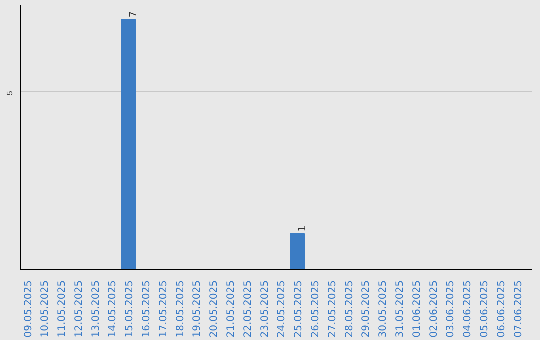  What do you see at coordinates (10, 93) in the screenshot?
I see `y-tick-label: 5` at bounding box center [10, 93].